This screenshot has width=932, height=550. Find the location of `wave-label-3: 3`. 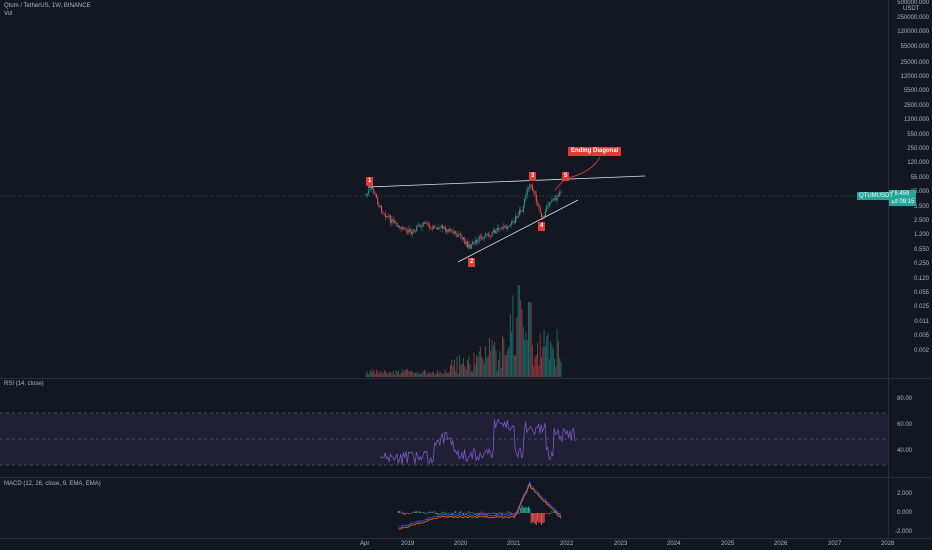

wave-label-3: 3 is located at coordinates (533, 176).